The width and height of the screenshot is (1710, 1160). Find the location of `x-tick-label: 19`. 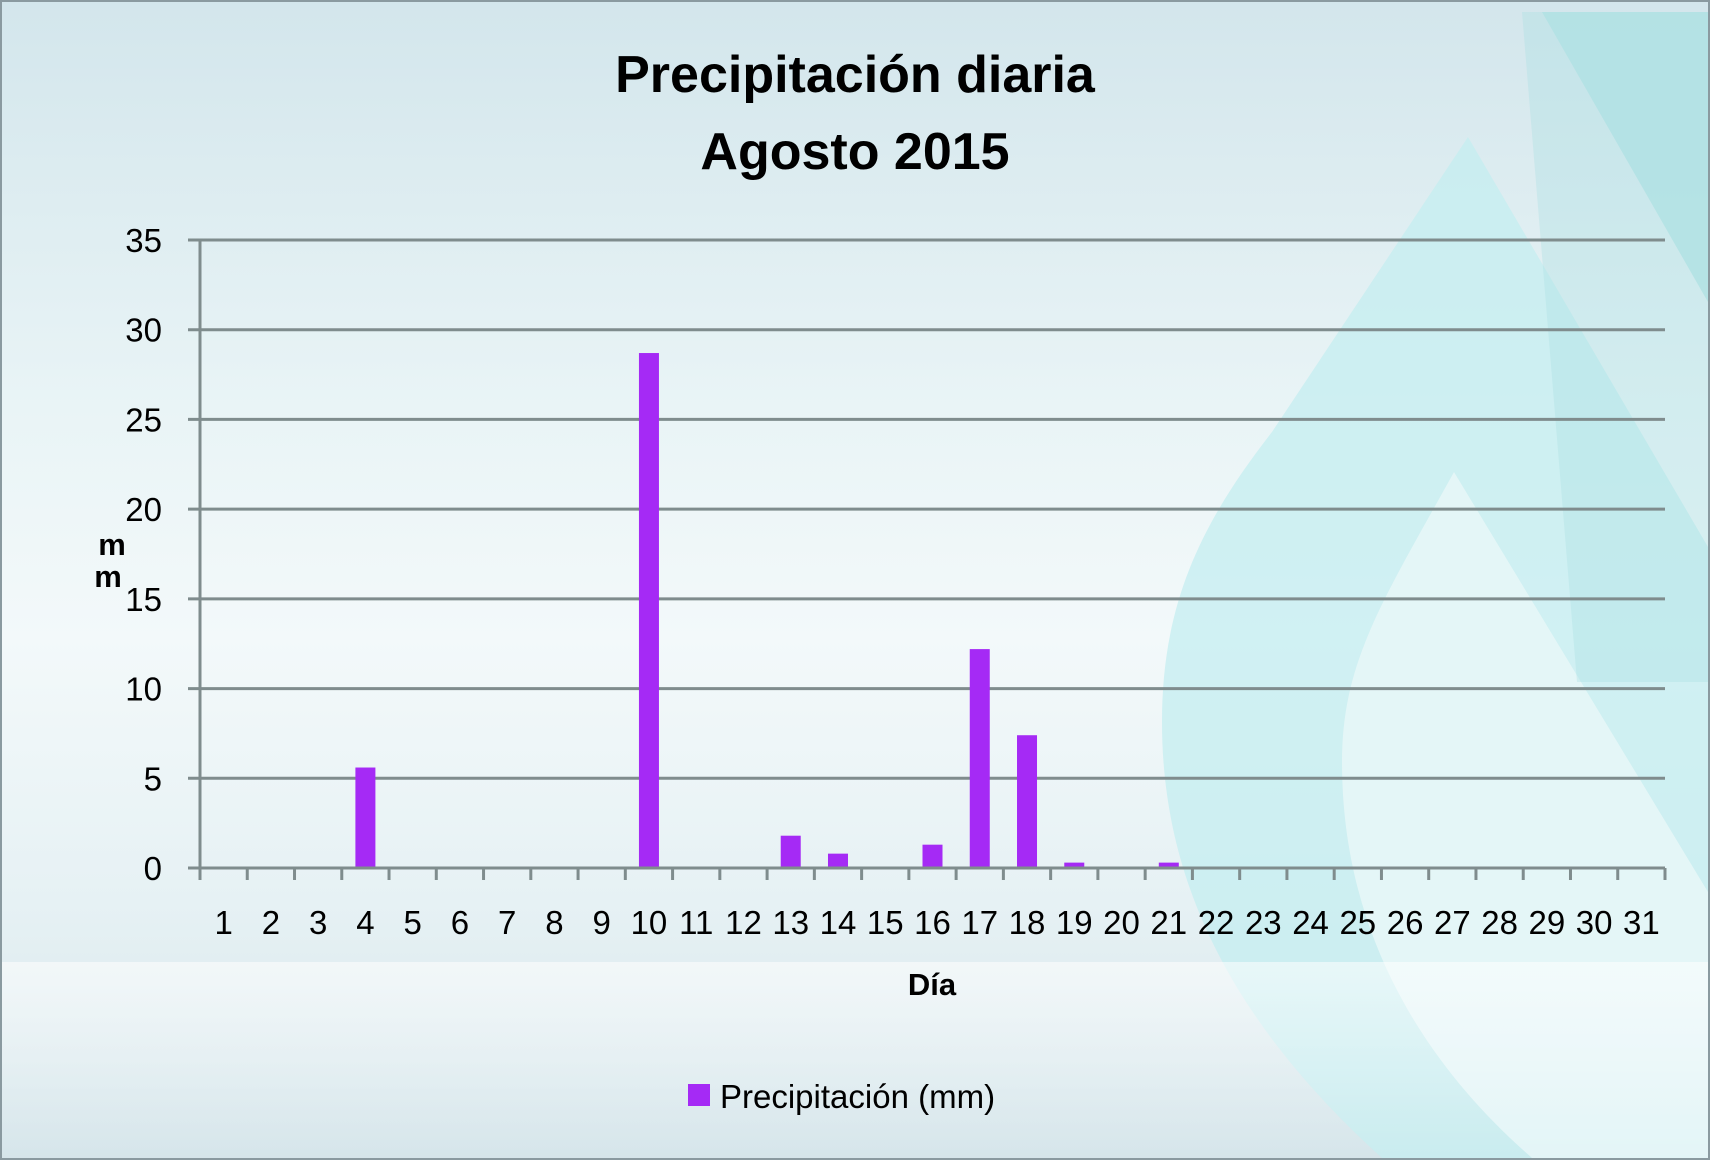

x-tick-label: 19 is located at coordinates (1074, 922).